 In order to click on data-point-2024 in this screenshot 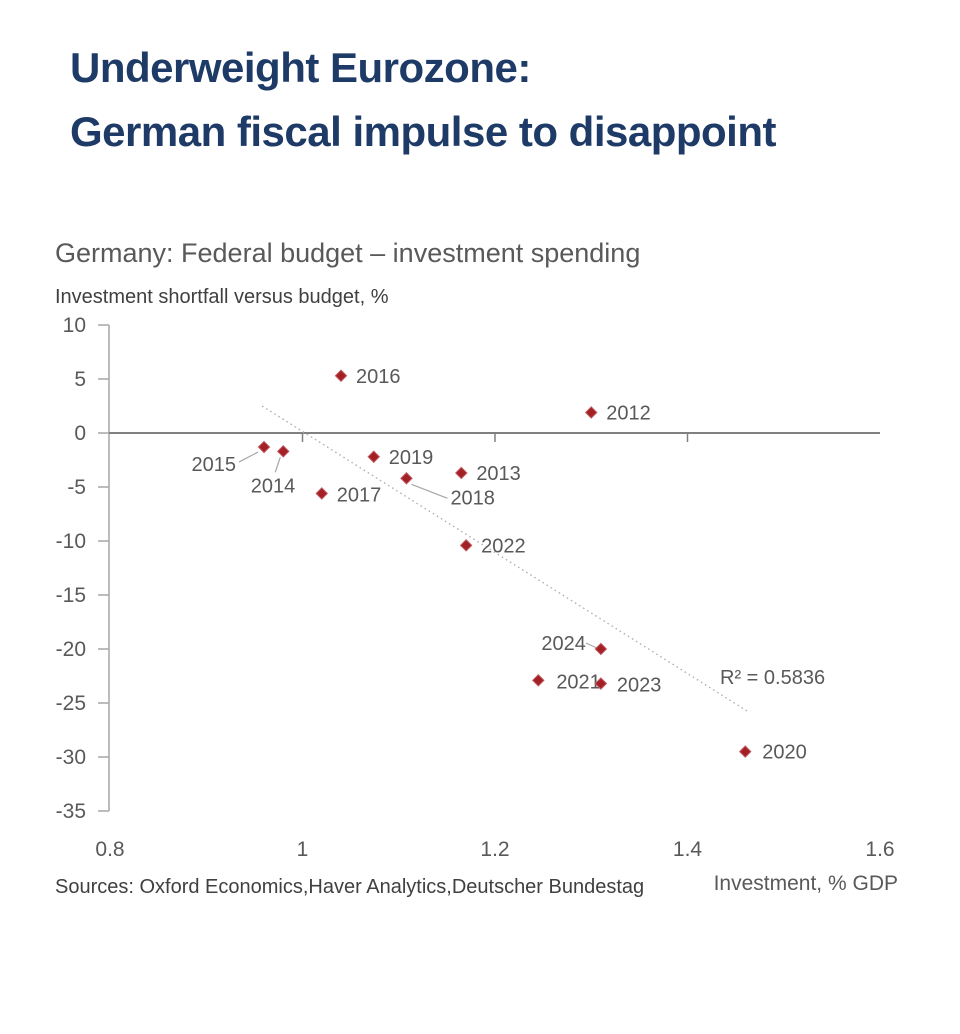, I will do `click(601, 649)`.